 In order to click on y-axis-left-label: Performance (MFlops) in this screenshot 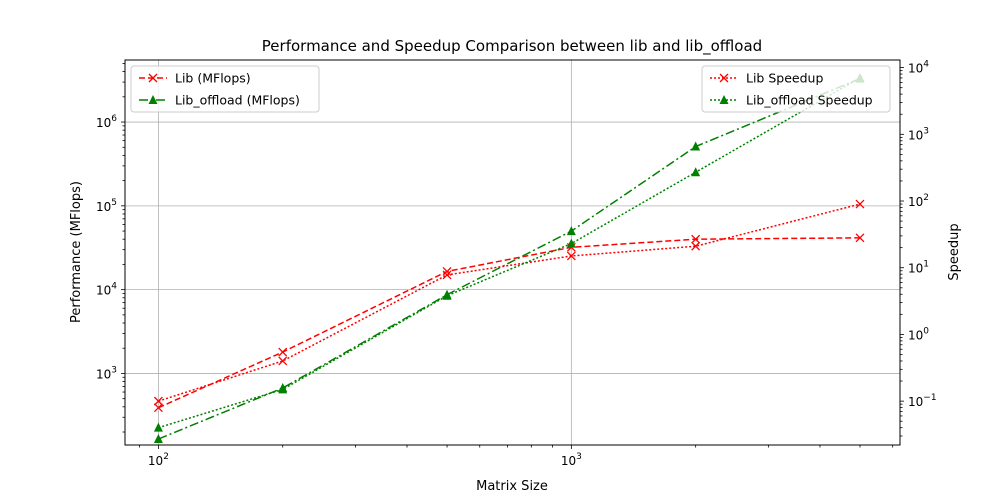, I will do `click(76, 252)`.